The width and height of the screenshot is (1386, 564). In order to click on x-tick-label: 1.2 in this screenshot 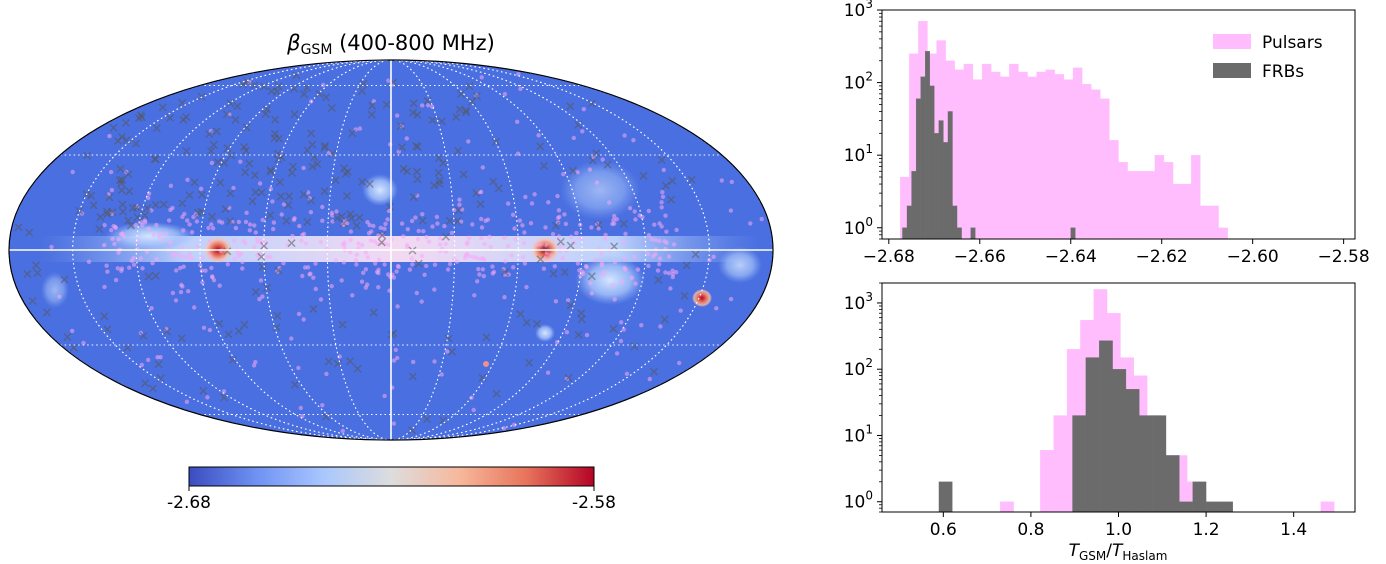, I will do `click(1206, 530)`.